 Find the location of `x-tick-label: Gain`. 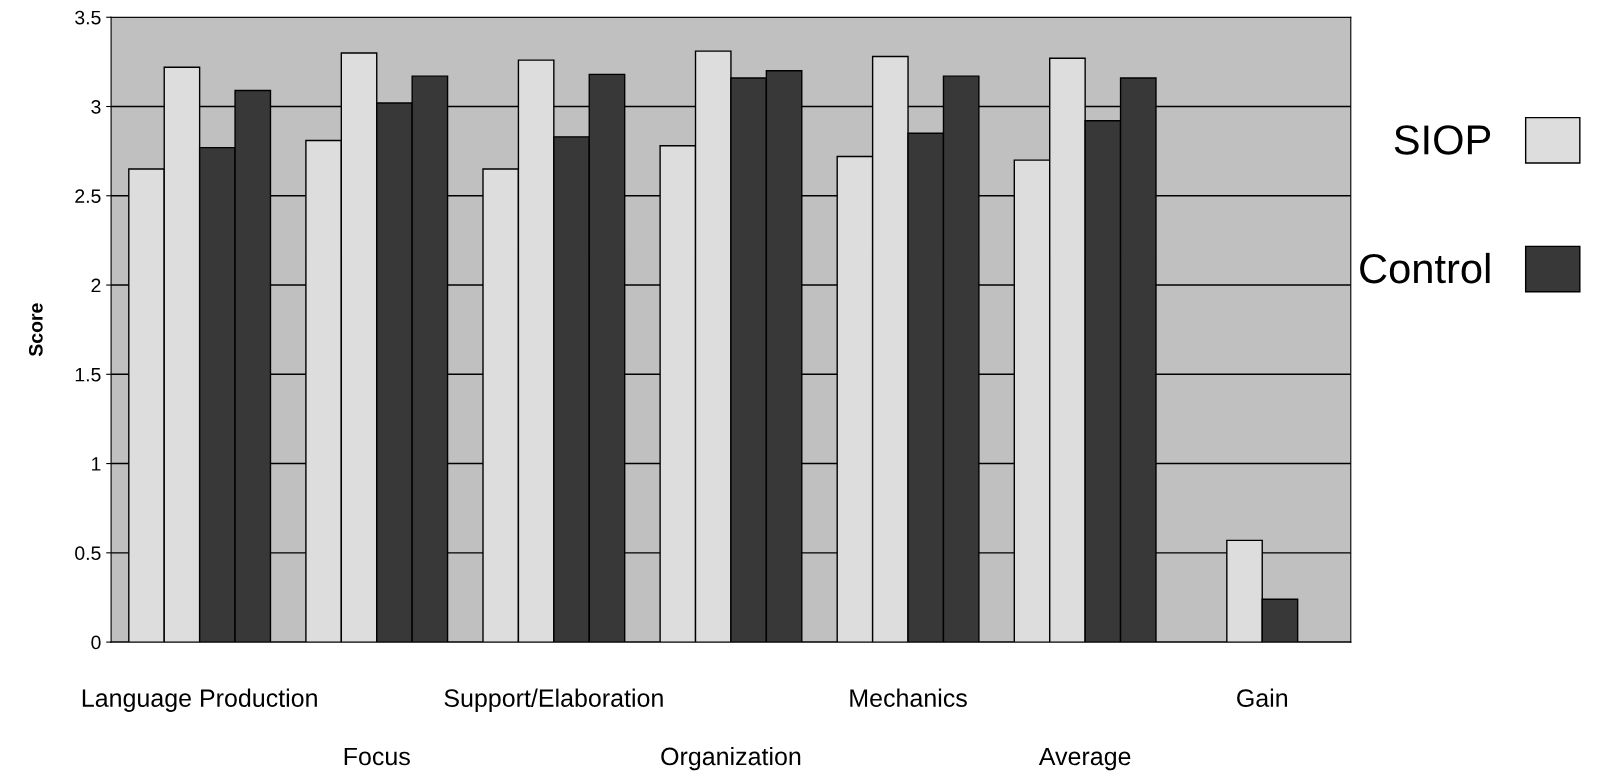

x-tick-label: Gain is located at coordinates (1262, 697).